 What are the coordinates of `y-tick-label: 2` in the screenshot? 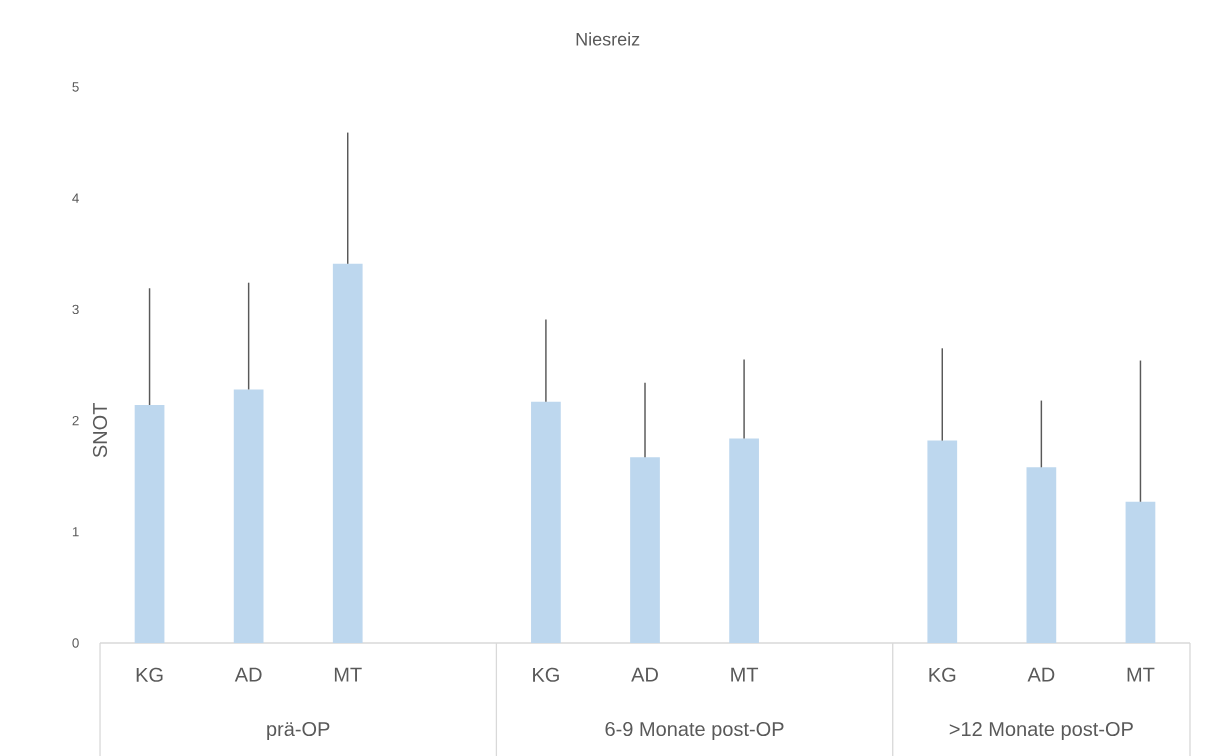 It's located at (75, 420).